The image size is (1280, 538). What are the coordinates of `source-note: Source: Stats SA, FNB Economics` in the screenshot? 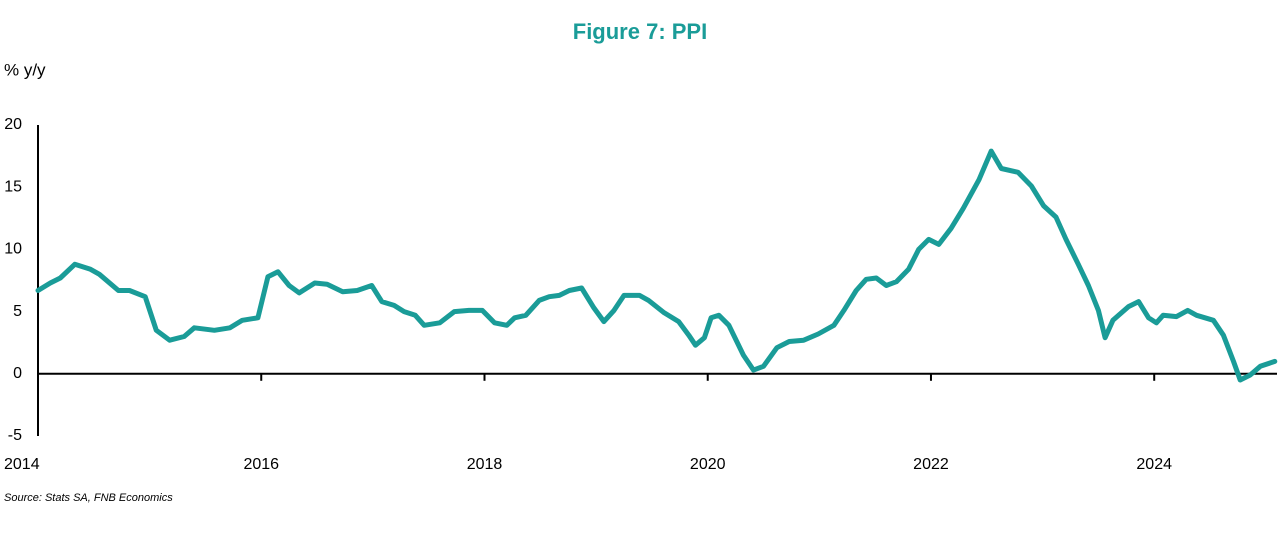 It's located at (88, 498).